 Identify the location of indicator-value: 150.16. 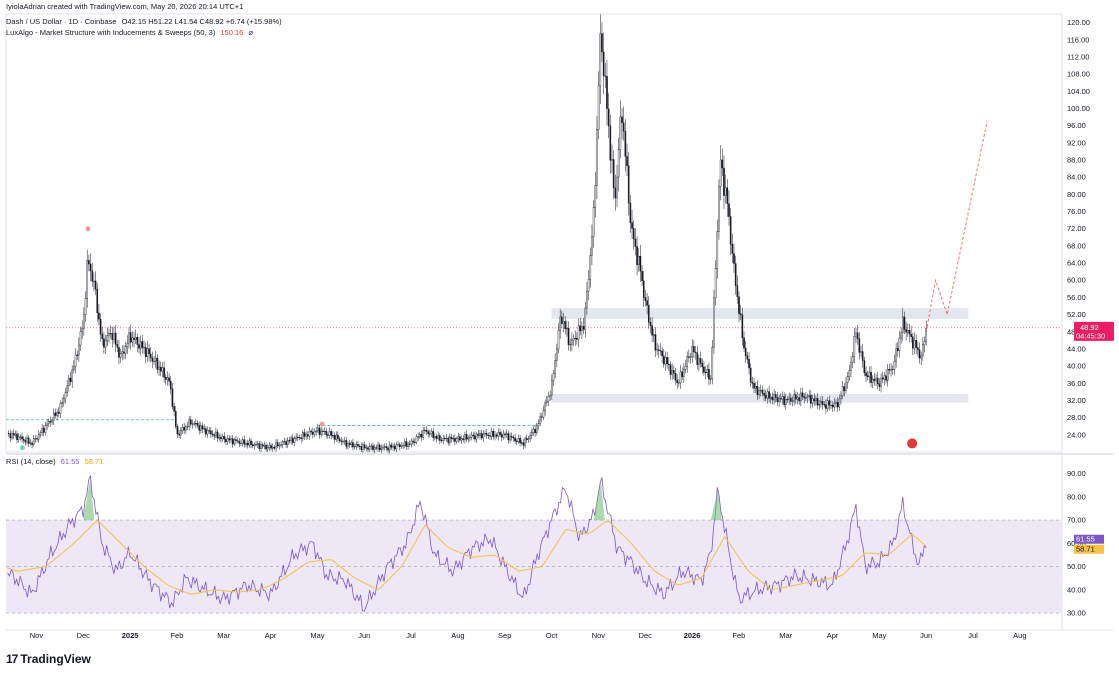
(232, 32).